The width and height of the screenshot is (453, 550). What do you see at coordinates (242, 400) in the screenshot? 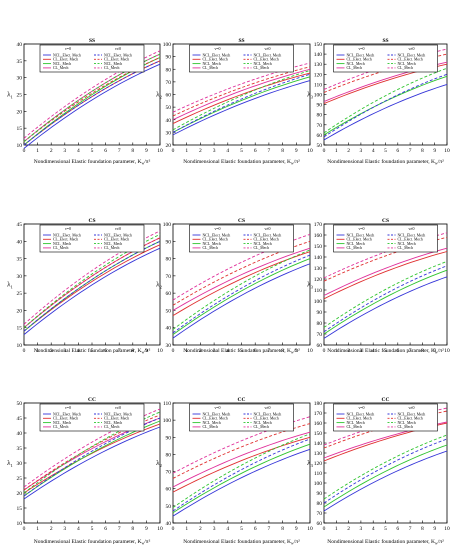
I see `panel-title: CC` at bounding box center [242, 400].